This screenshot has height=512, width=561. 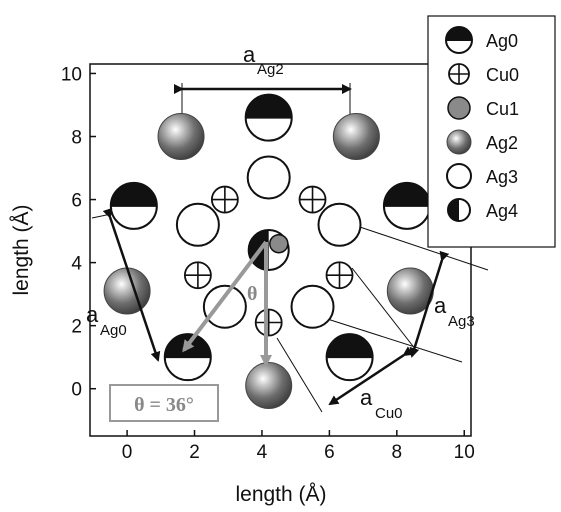 What do you see at coordinates (298, 446) in the screenshot?
I see `x-axis-ticks: 0 2 4 6 8 10` at bounding box center [298, 446].